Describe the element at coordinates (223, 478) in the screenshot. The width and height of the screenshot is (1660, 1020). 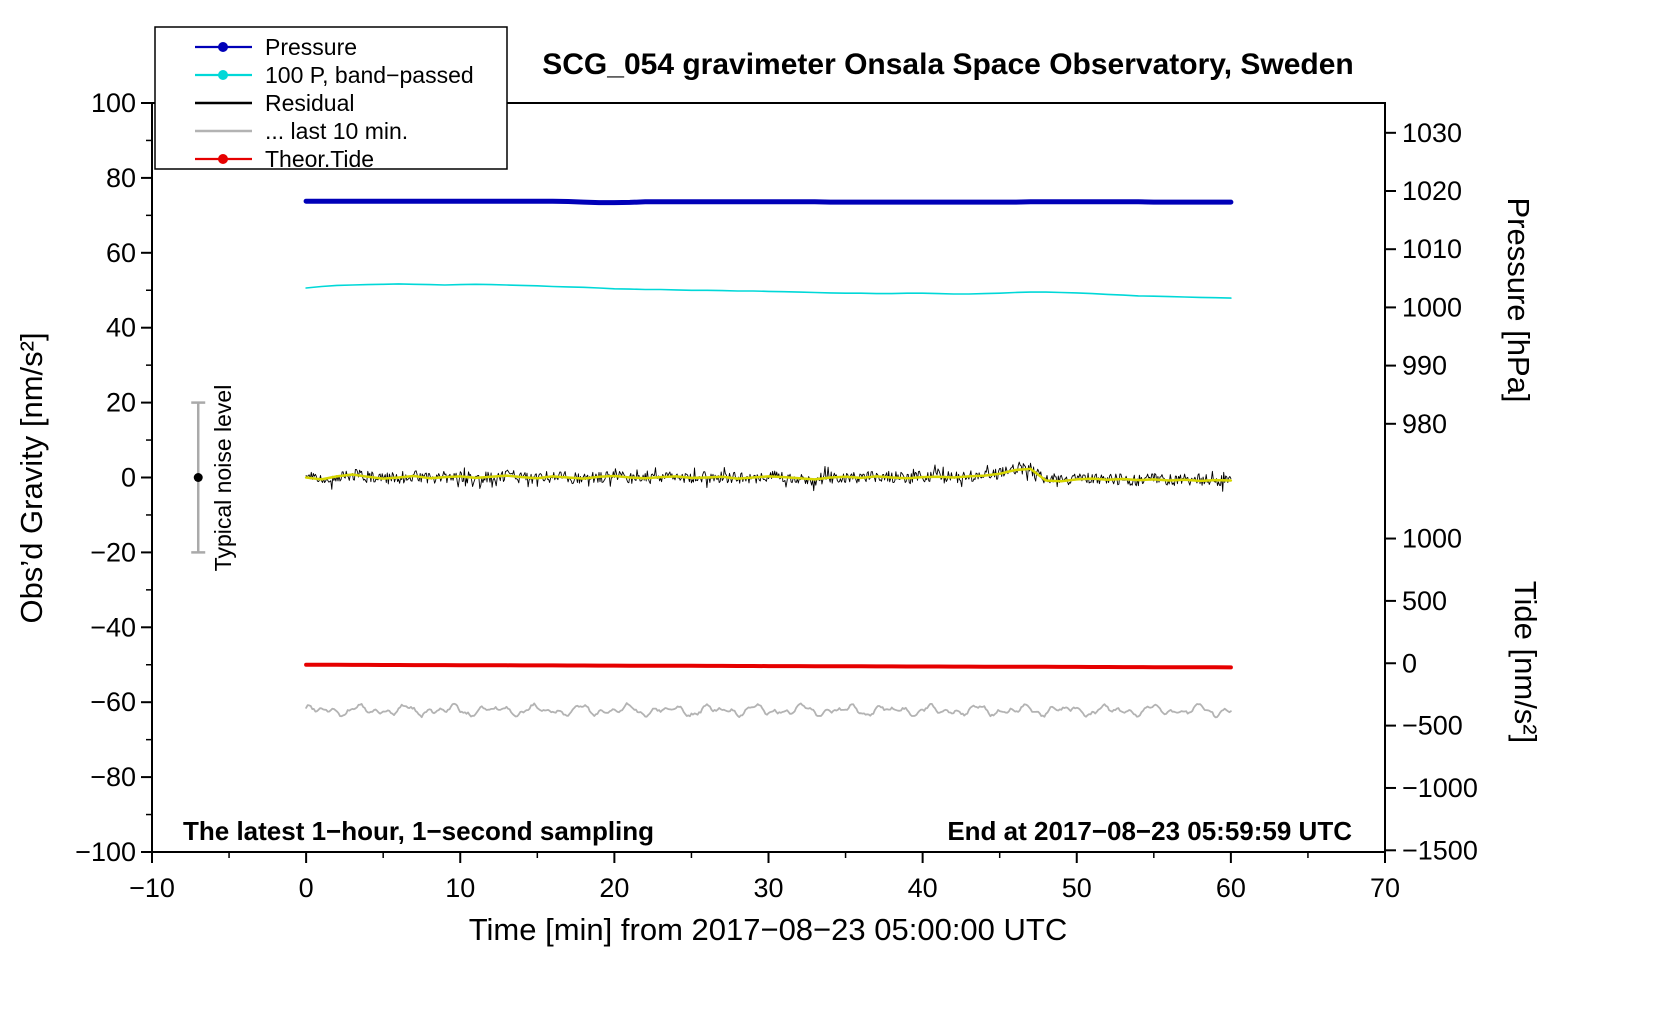
I see `noise-level-label: Typical noise level` at that location.